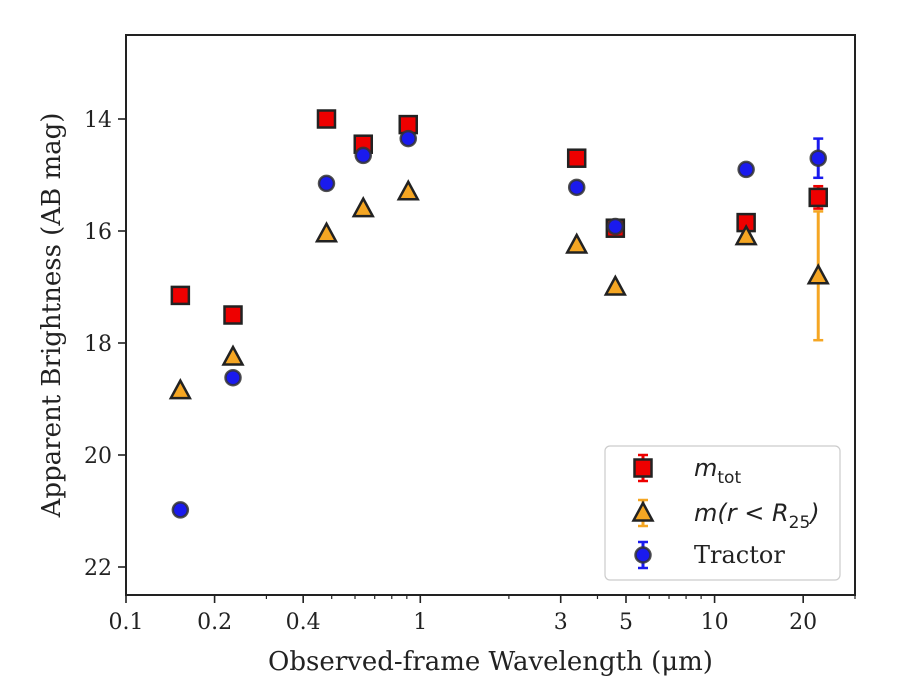 This screenshot has height=700, width=900. Describe the element at coordinates (98, 456) in the screenshot. I see `y-tick-label: 20` at that location.